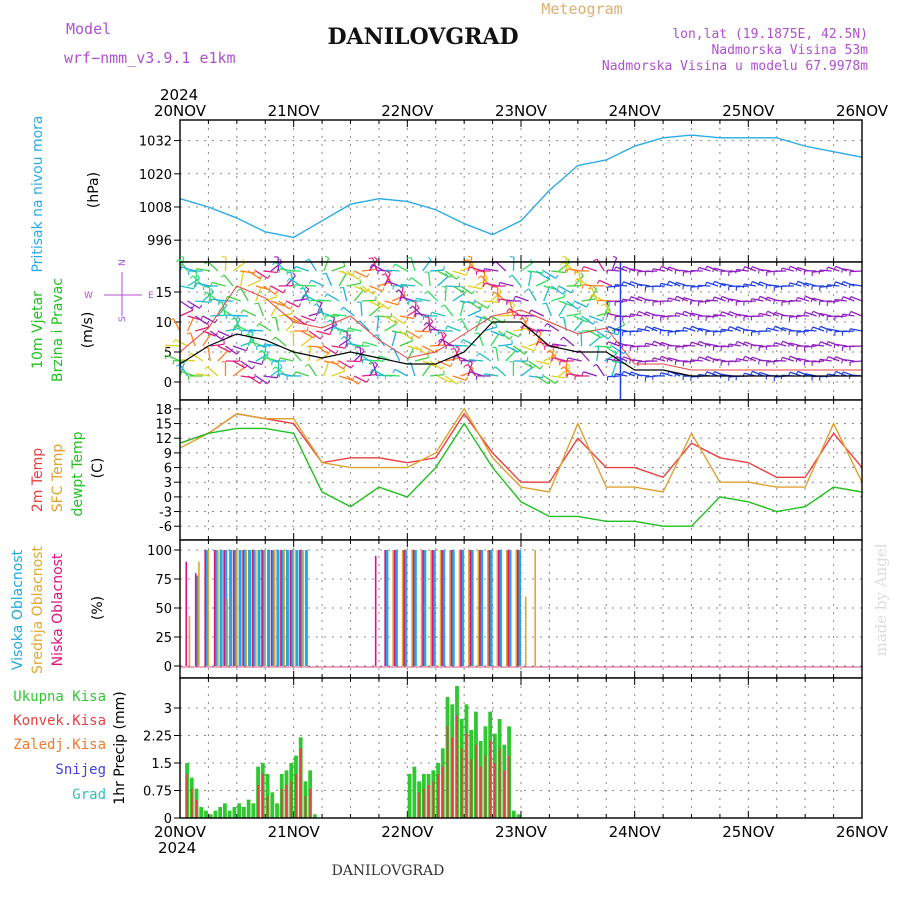 This screenshot has width=900, height=900. I want to click on bottom-date-25nov: 25NOV, so click(748, 832).